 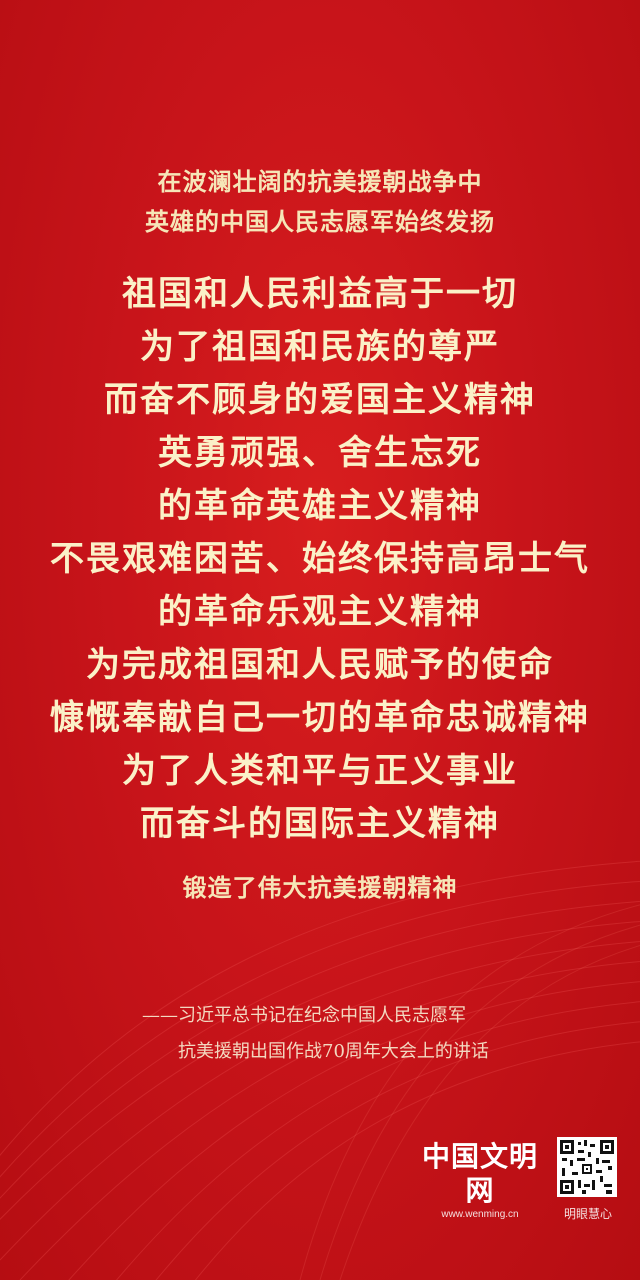 I want to click on brand-logo: 中国文明网 www.wenming.cn, so click(x=480, y=1181).